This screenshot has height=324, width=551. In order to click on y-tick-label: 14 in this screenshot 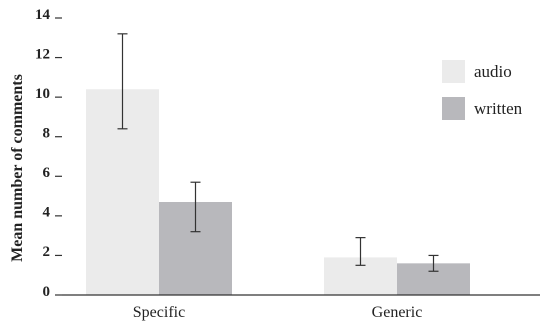, I will do `click(43, 15)`.